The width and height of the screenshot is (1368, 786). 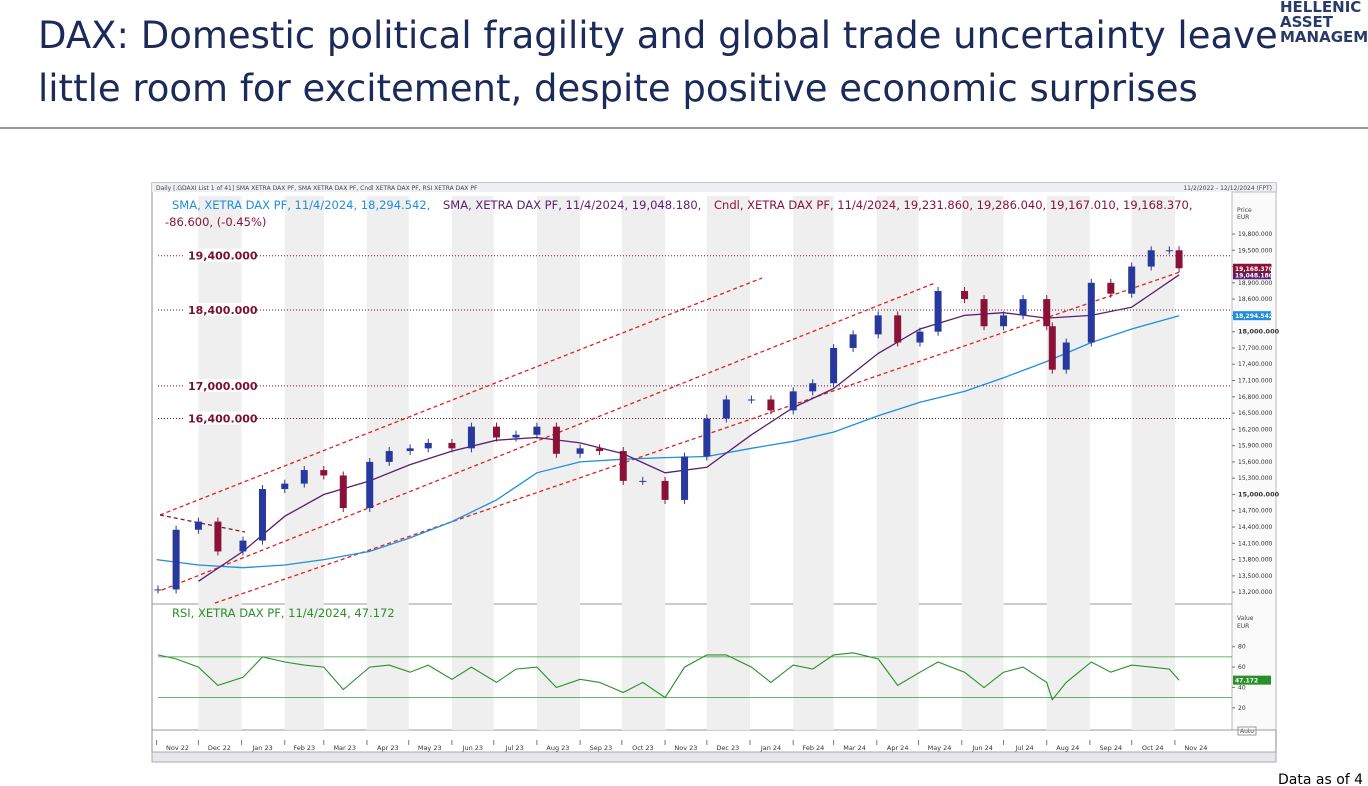 What do you see at coordinates (1245, 618) in the screenshot?
I see `y-axis-title: Value` at bounding box center [1245, 618].